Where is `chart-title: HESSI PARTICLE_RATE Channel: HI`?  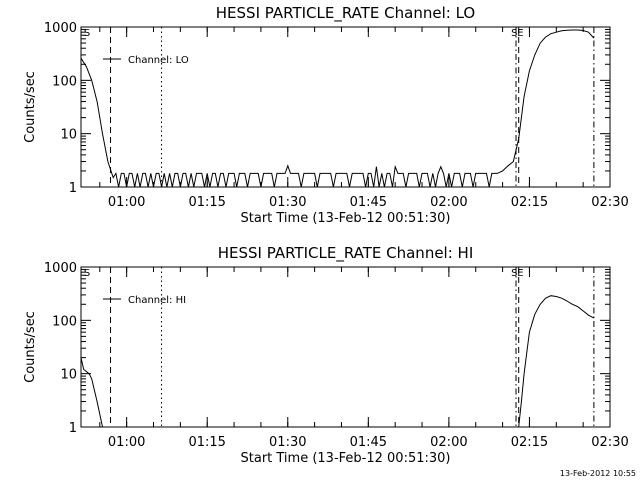
chart-title: HESSI PARTICLE_RATE Channel: HI is located at coordinates (346, 253).